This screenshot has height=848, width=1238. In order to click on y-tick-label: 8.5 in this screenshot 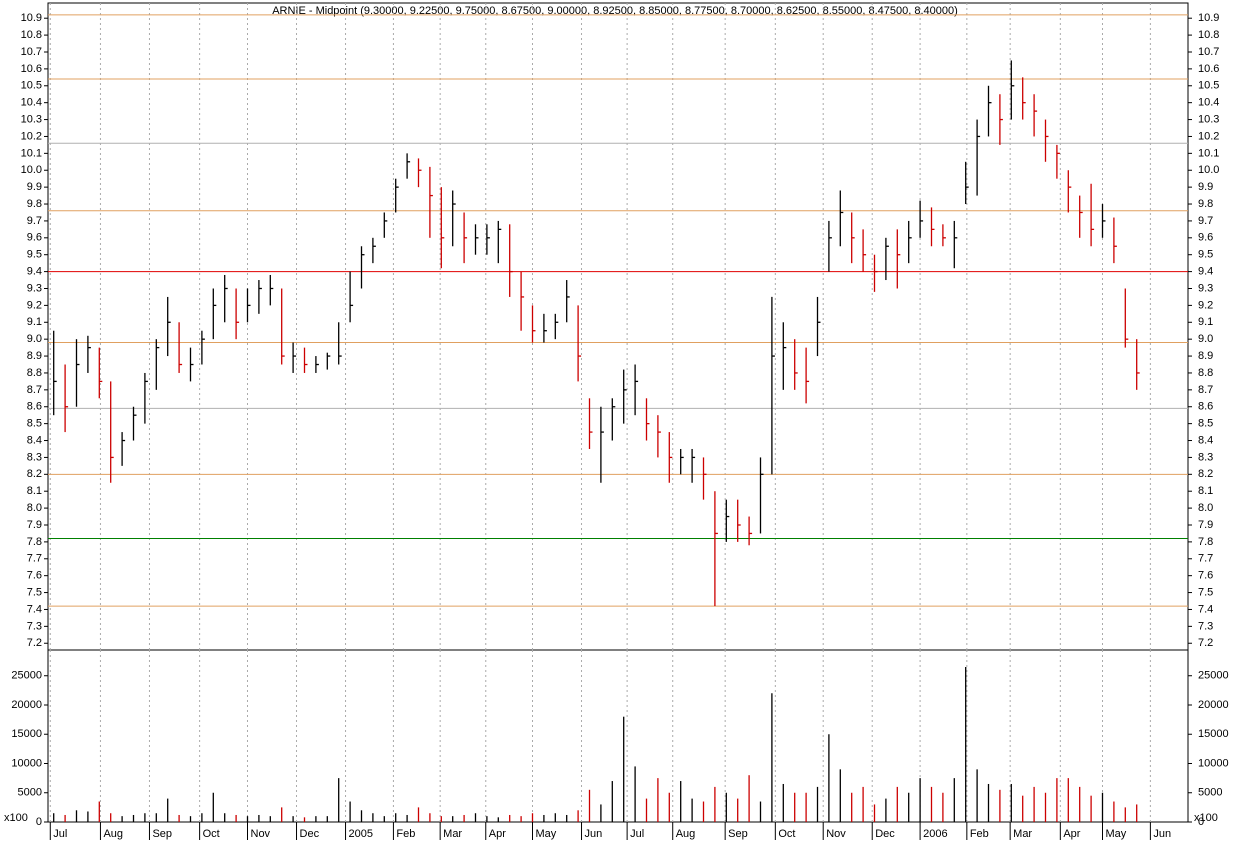, I will do `click(1205, 424)`.